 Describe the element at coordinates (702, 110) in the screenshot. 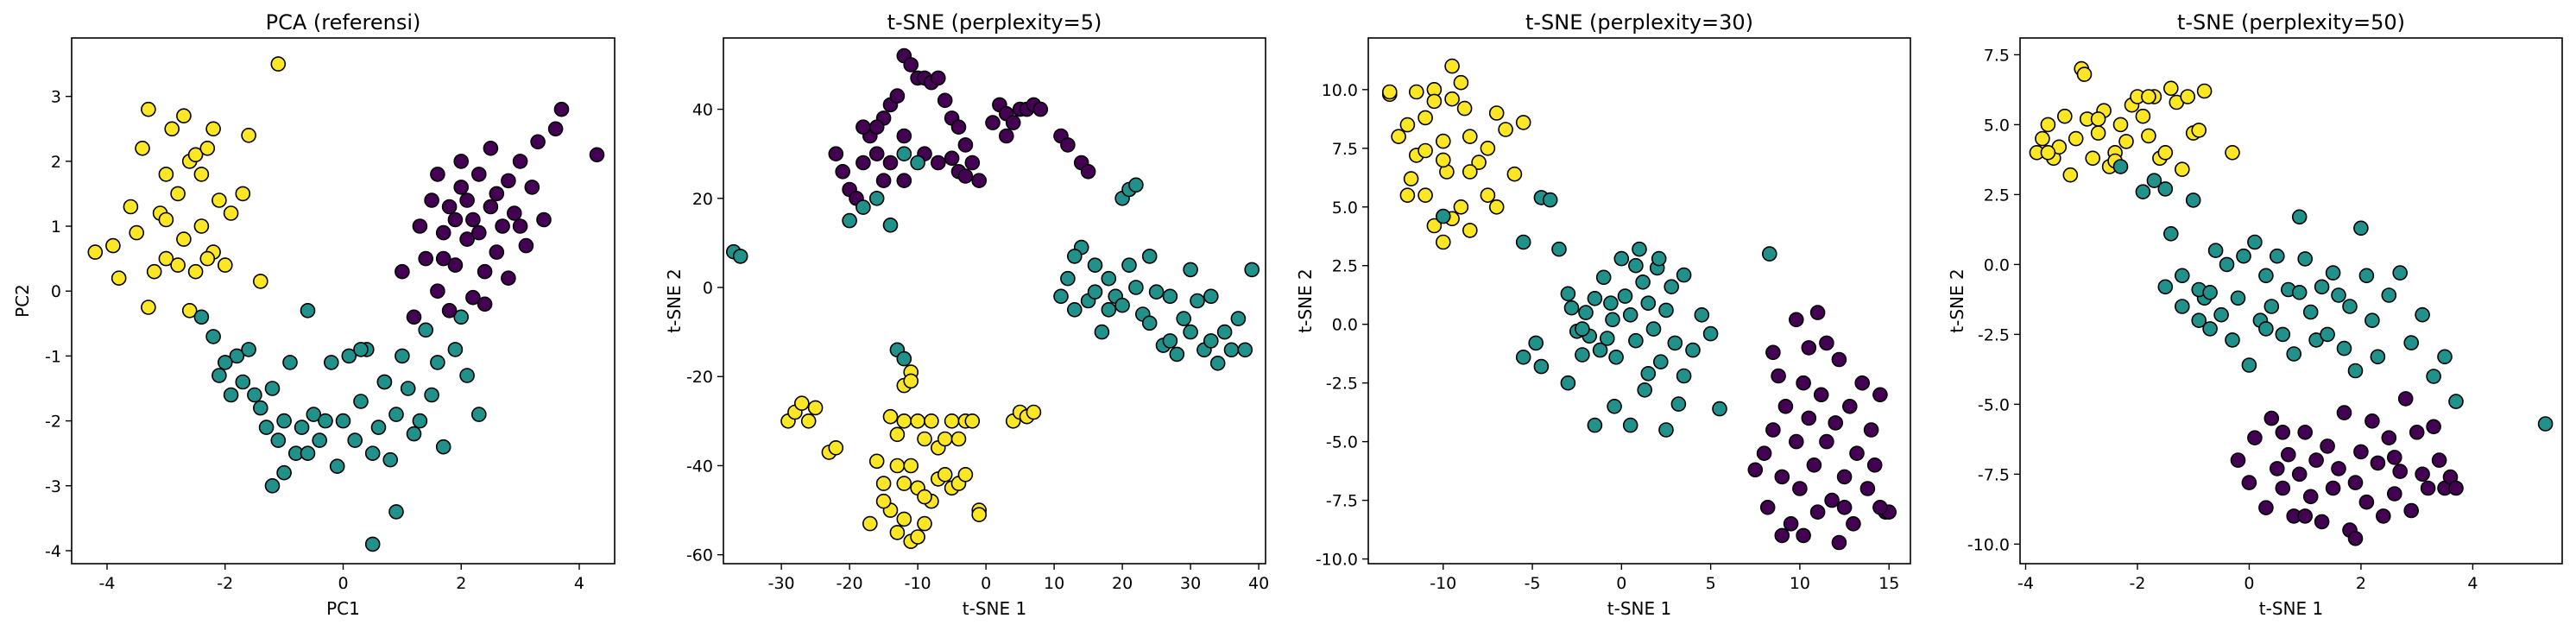

I see `y-tick-label: 40` at that location.